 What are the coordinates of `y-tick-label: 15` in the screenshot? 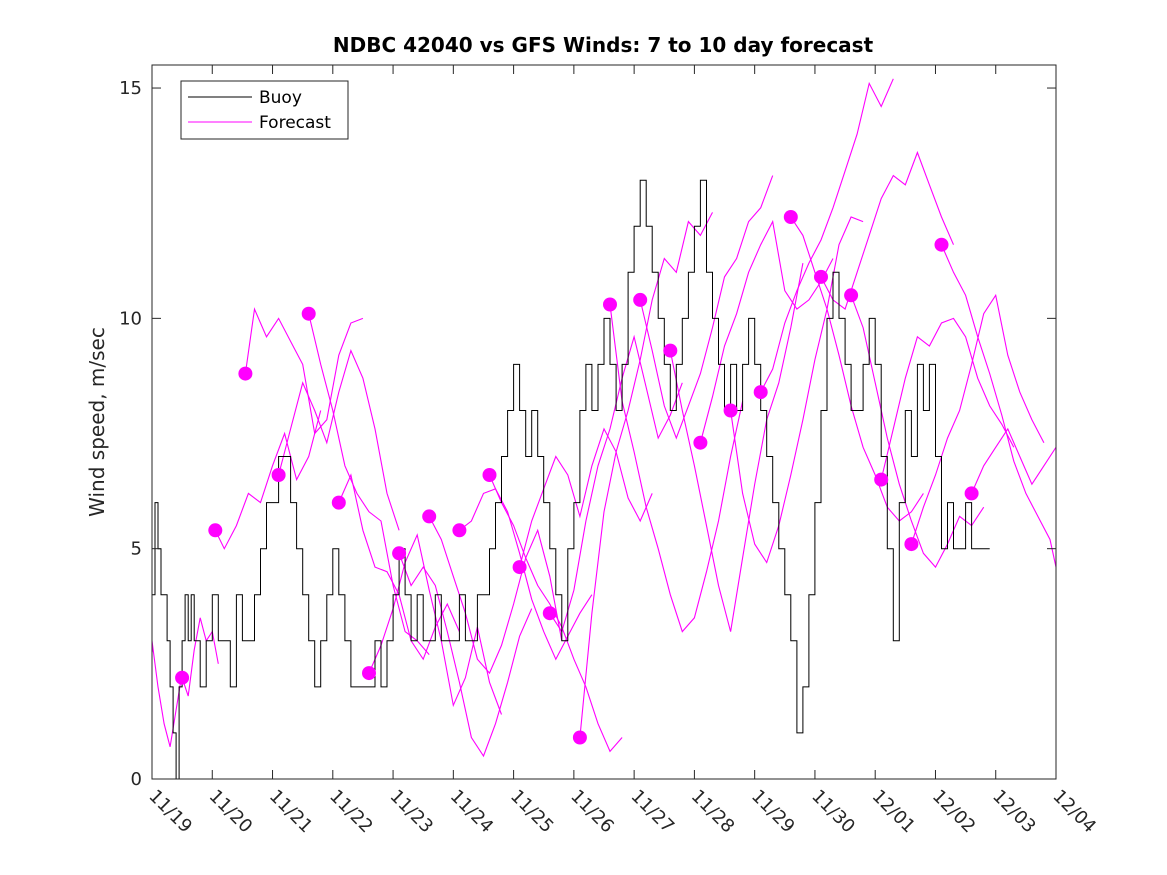 It's located at (130, 88).